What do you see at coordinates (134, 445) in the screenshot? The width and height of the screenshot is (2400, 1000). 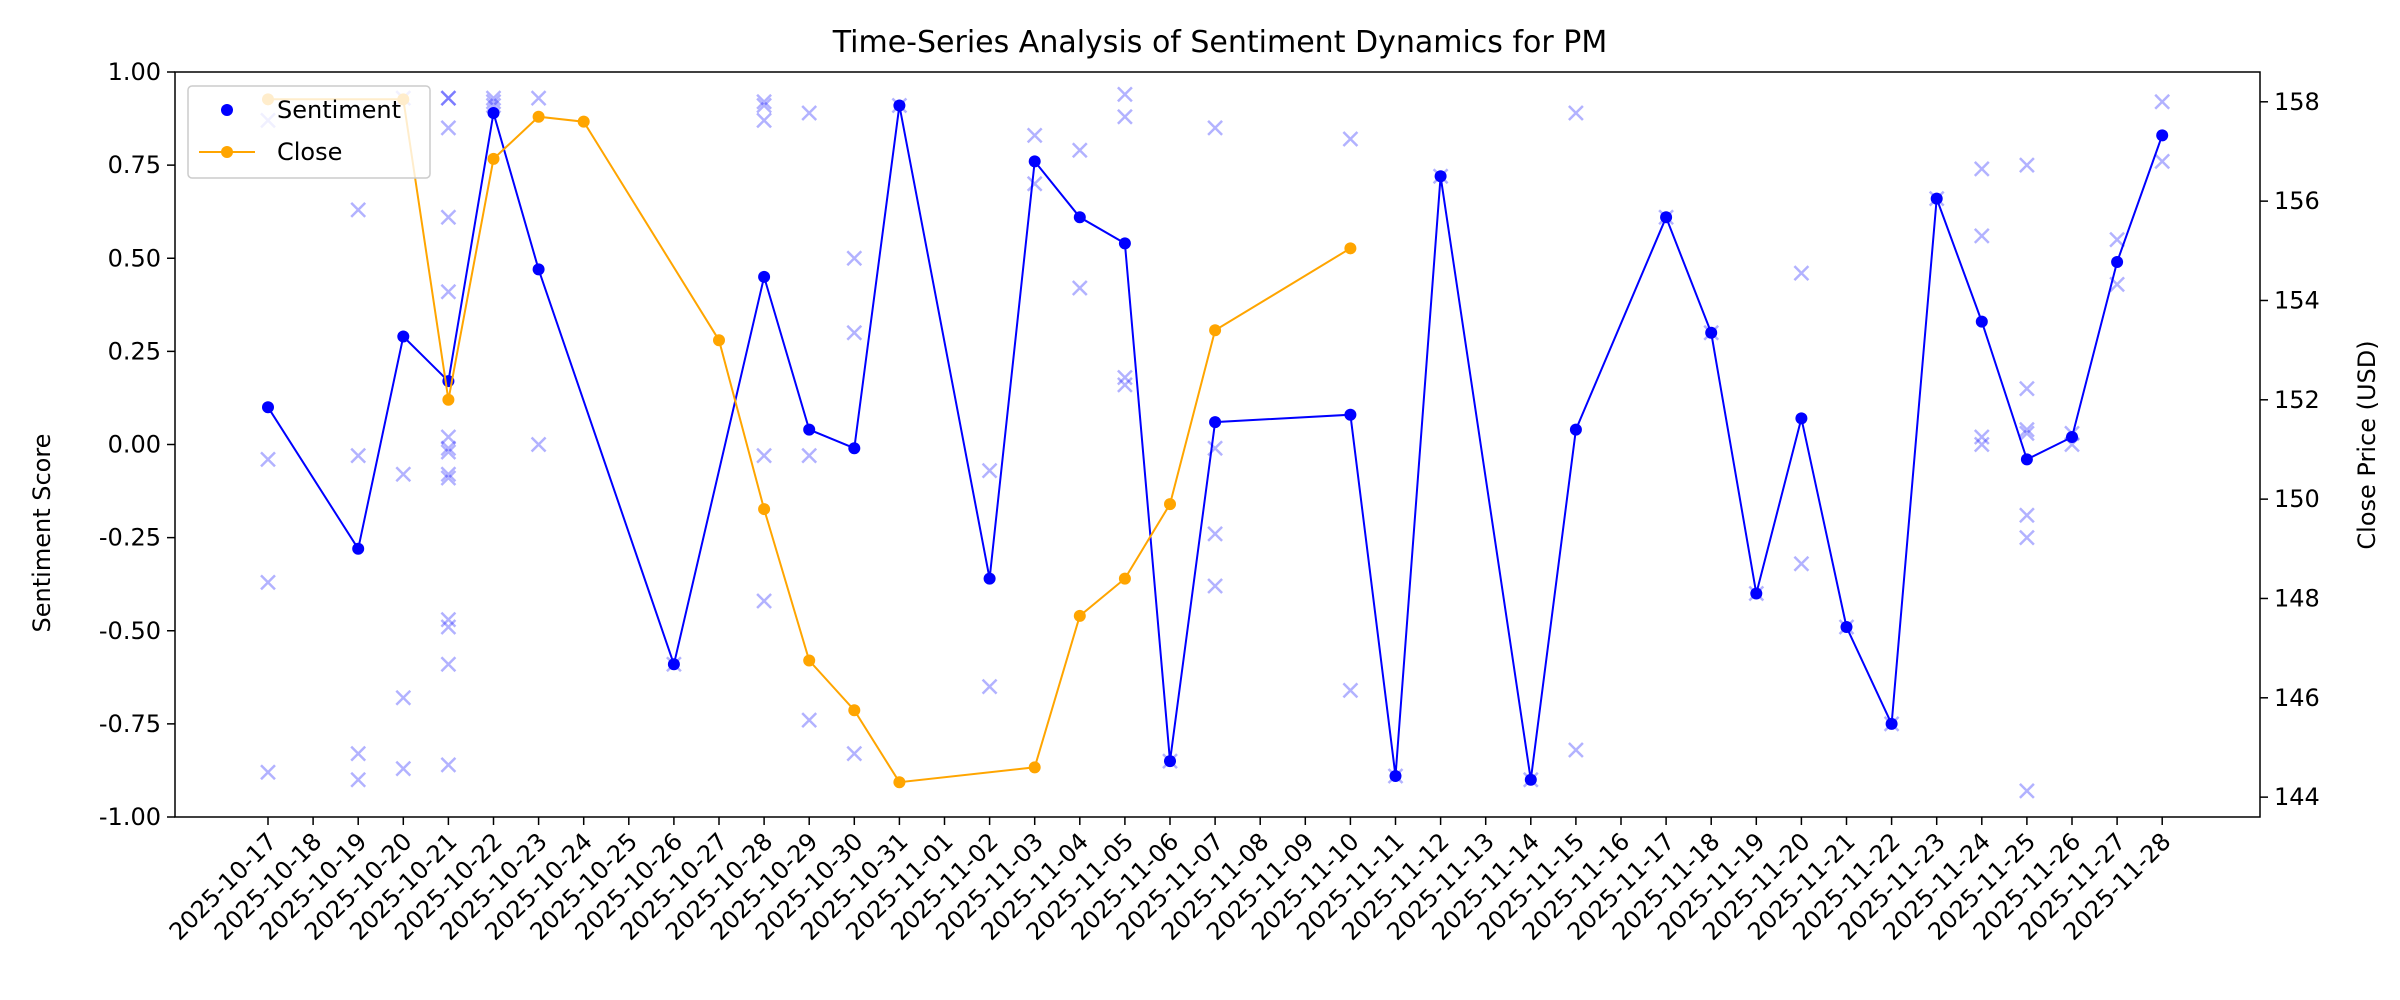 I see `y-left-tick-label: 0.00` at bounding box center [134, 445].